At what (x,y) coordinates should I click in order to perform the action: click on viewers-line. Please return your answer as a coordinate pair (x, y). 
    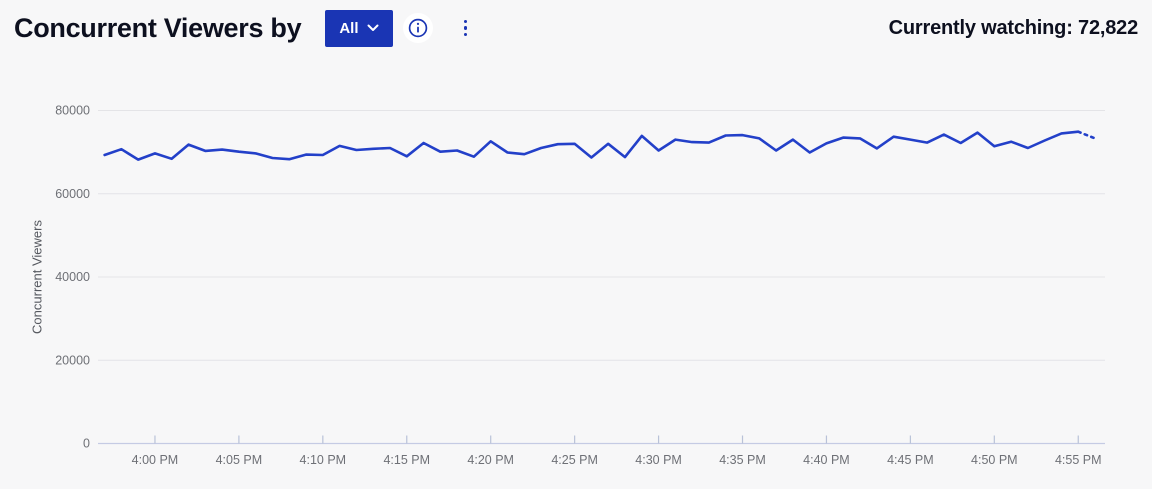
    Looking at the image, I should click on (591, 145).